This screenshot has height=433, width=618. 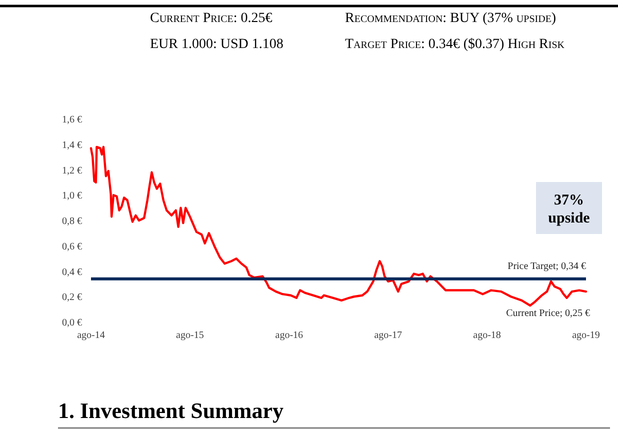 I want to click on y-tick-label: 0,2 €, so click(x=72, y=298).